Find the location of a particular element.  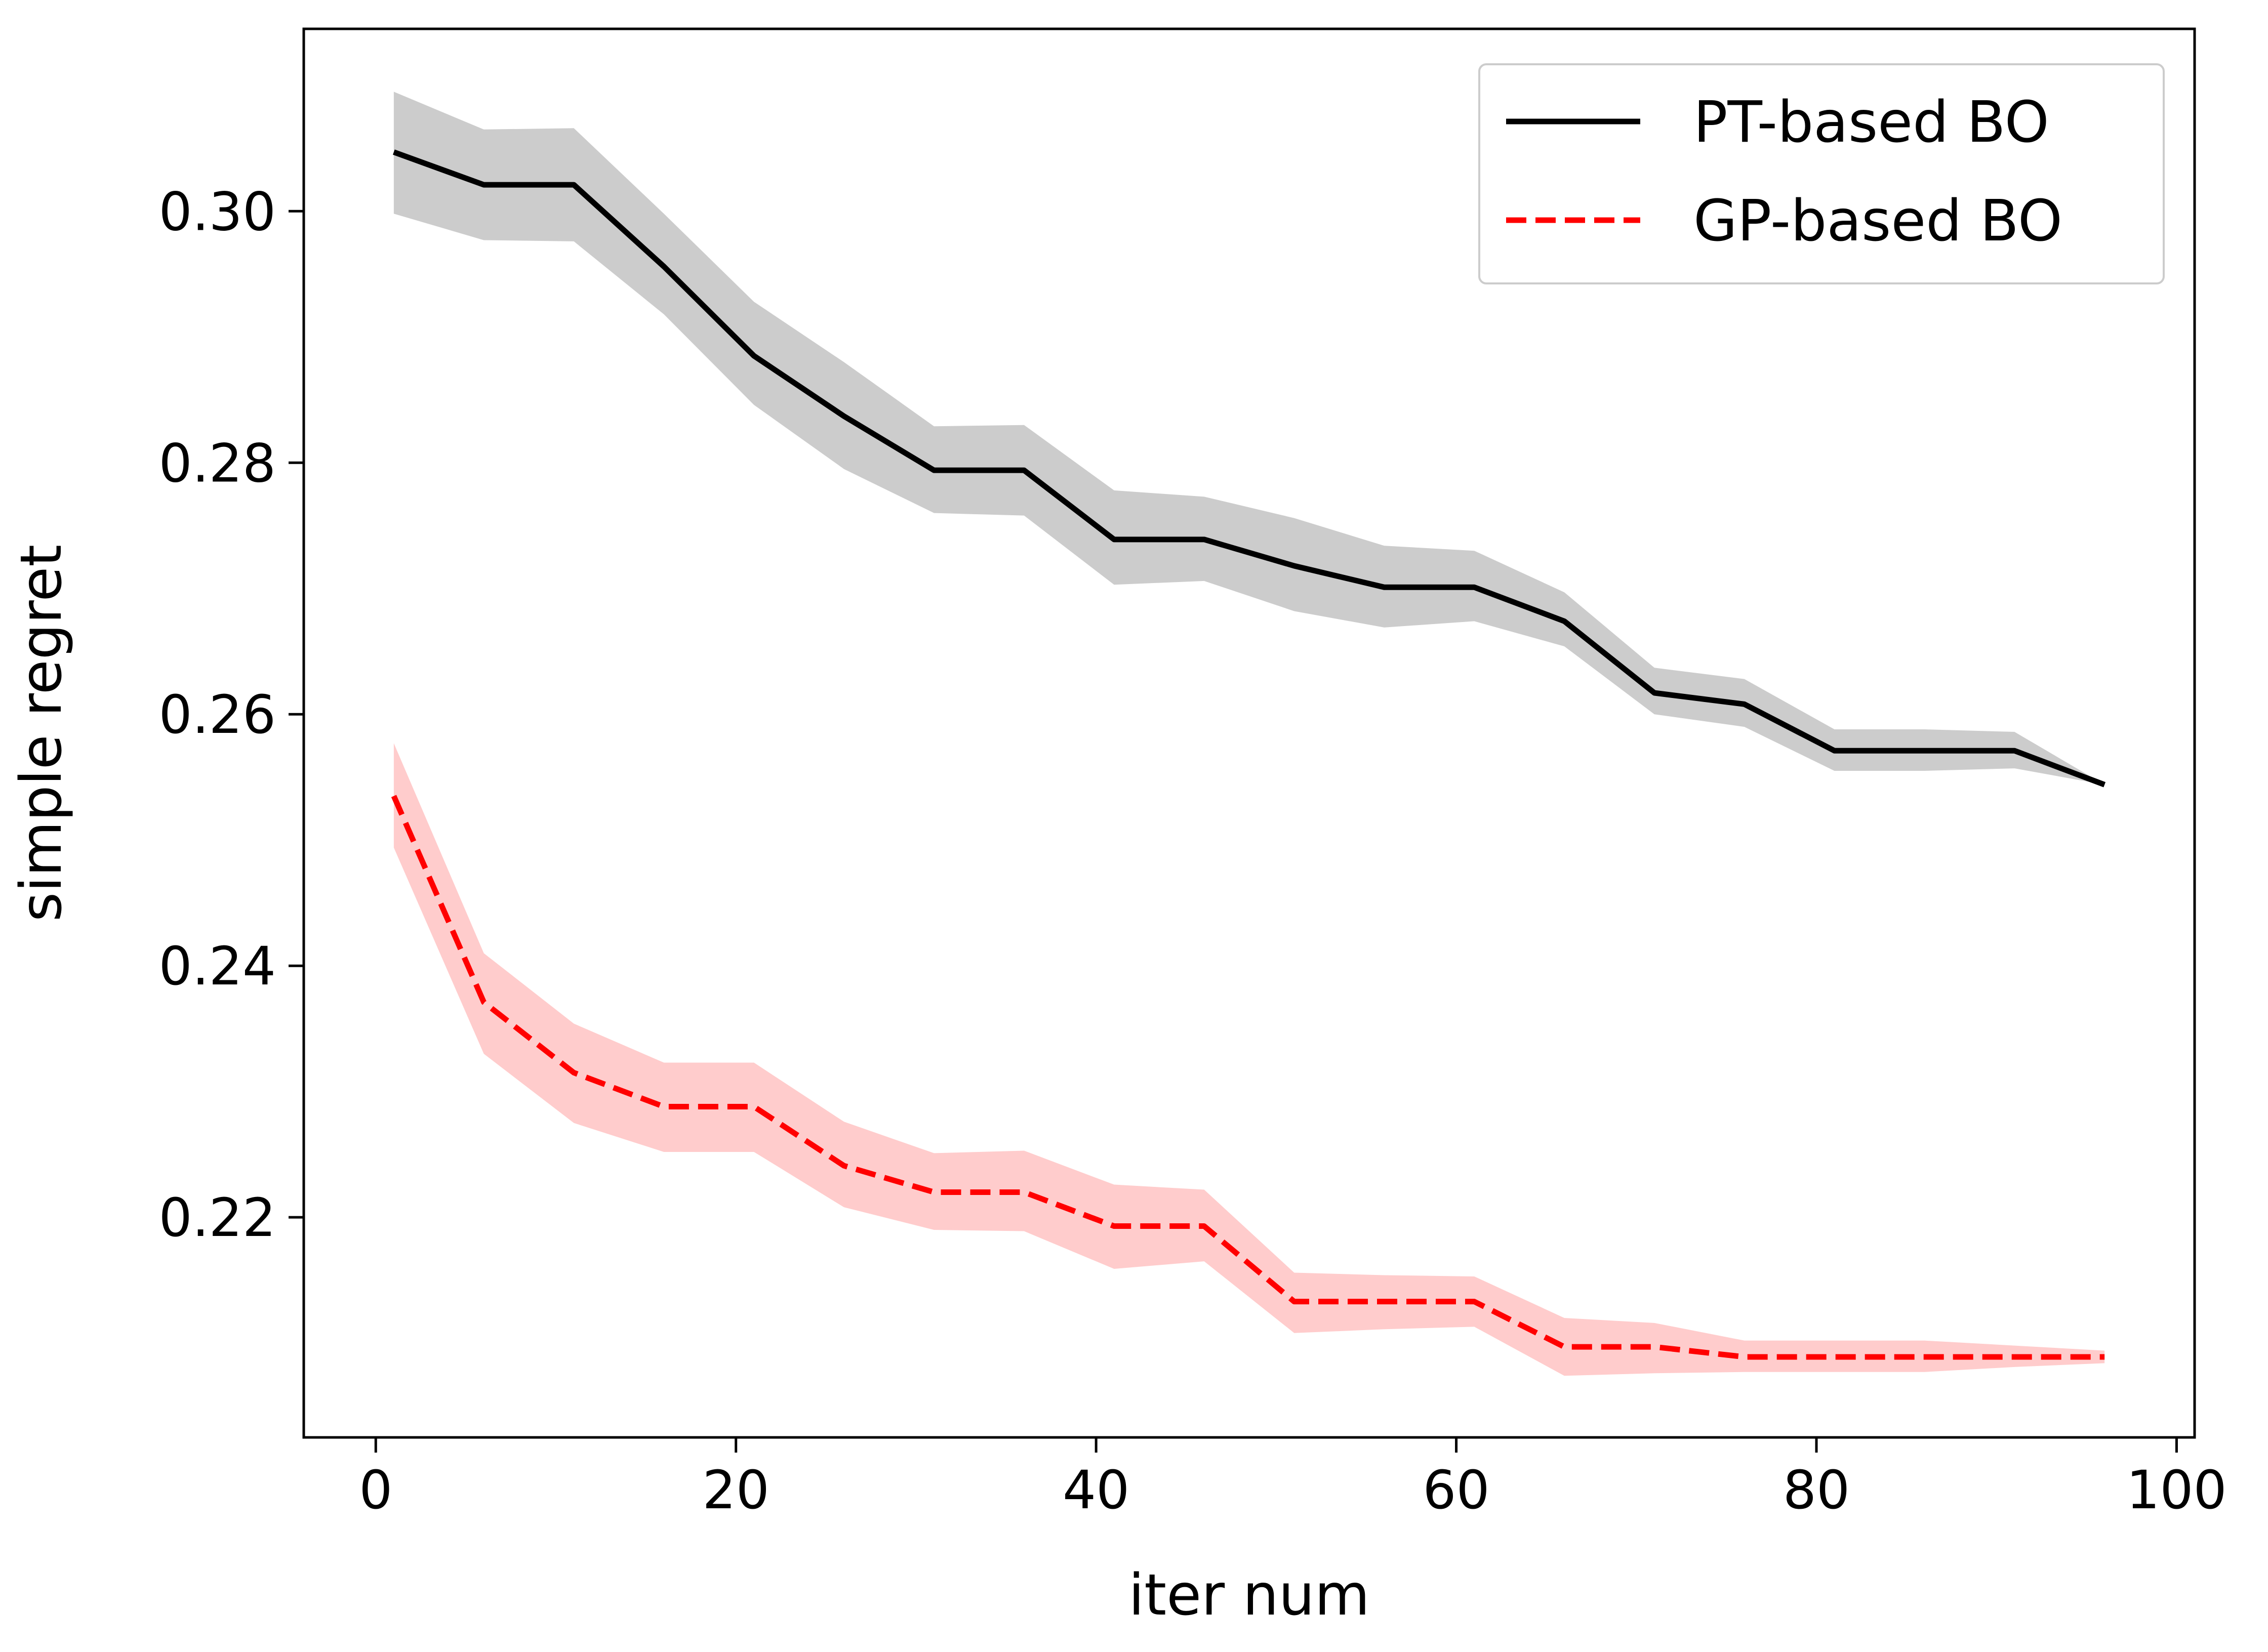

x-axis-label: iter num is located at coordinates (1249, 1595).